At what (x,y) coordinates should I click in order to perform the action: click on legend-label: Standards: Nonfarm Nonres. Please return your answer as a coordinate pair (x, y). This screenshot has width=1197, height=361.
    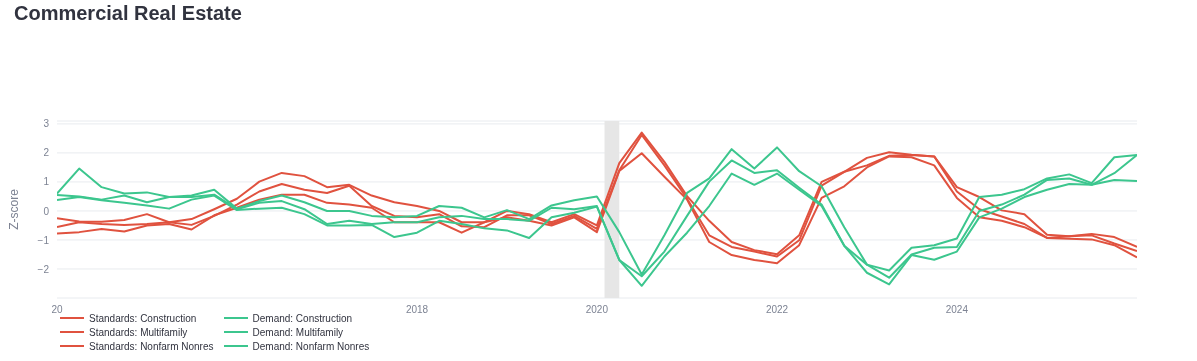
    Looking at the image, I should click on (151, 346).